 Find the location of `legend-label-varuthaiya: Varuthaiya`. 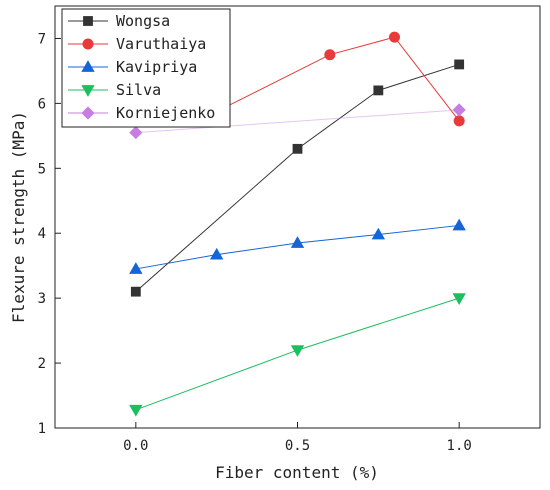

legend-label-varuthaiya: Varuthaiya is located at coordinates (161, 44).